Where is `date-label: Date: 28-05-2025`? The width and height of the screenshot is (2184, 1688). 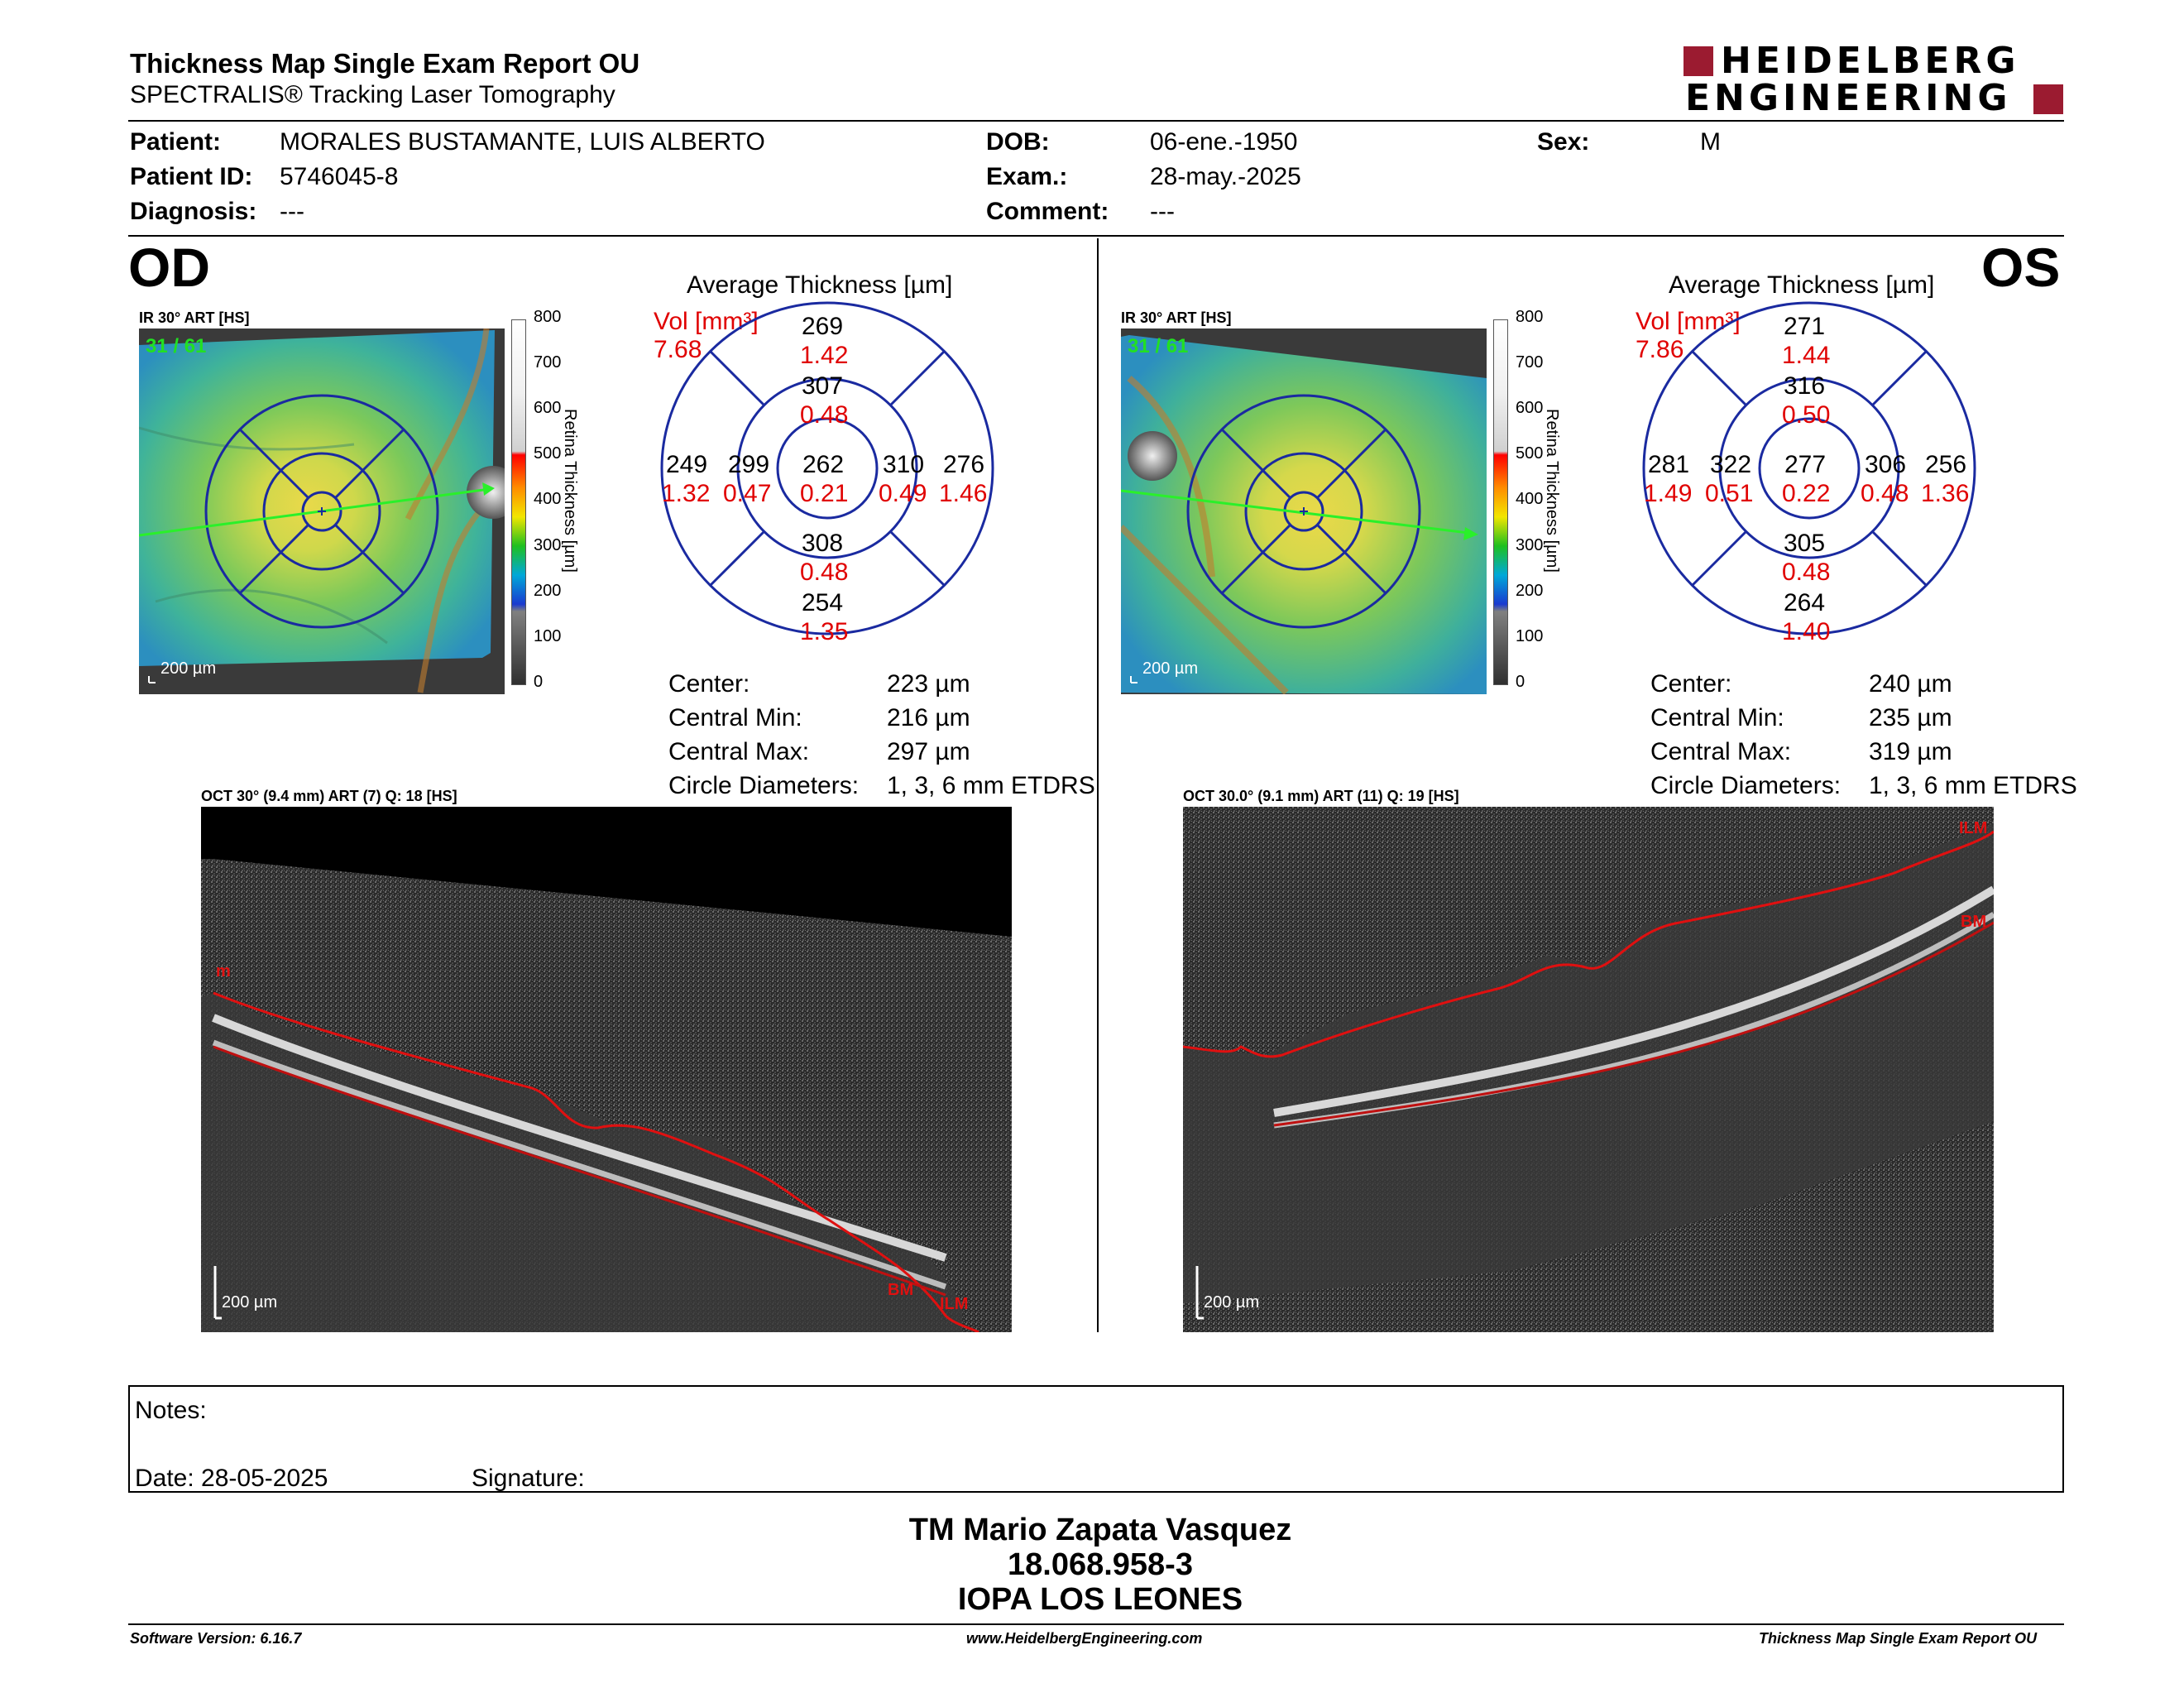
date-label: Date: 28-05-2025 is located at coordinates (231, 1478).